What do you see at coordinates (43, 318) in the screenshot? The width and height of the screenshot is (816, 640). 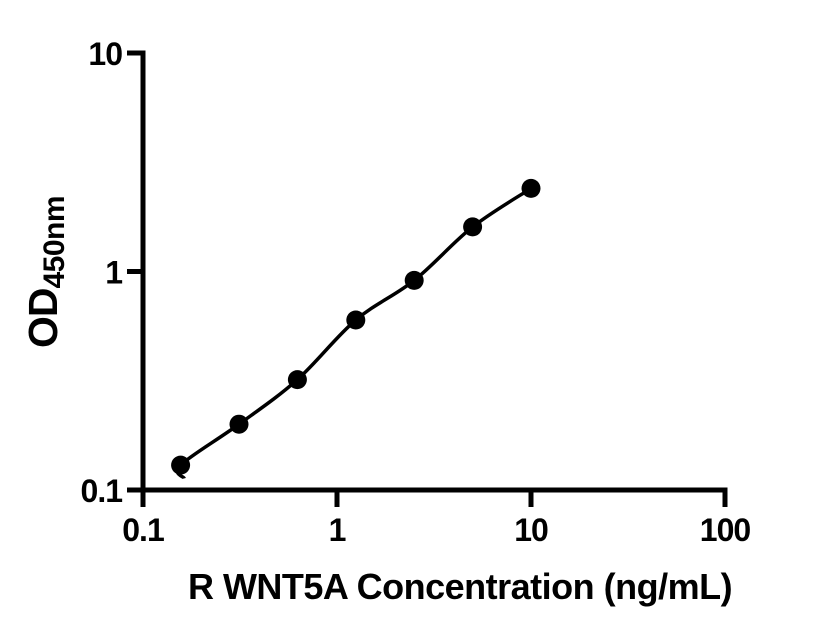 I see `y-axis-title-main: OD` at bounding box center [43, 318].